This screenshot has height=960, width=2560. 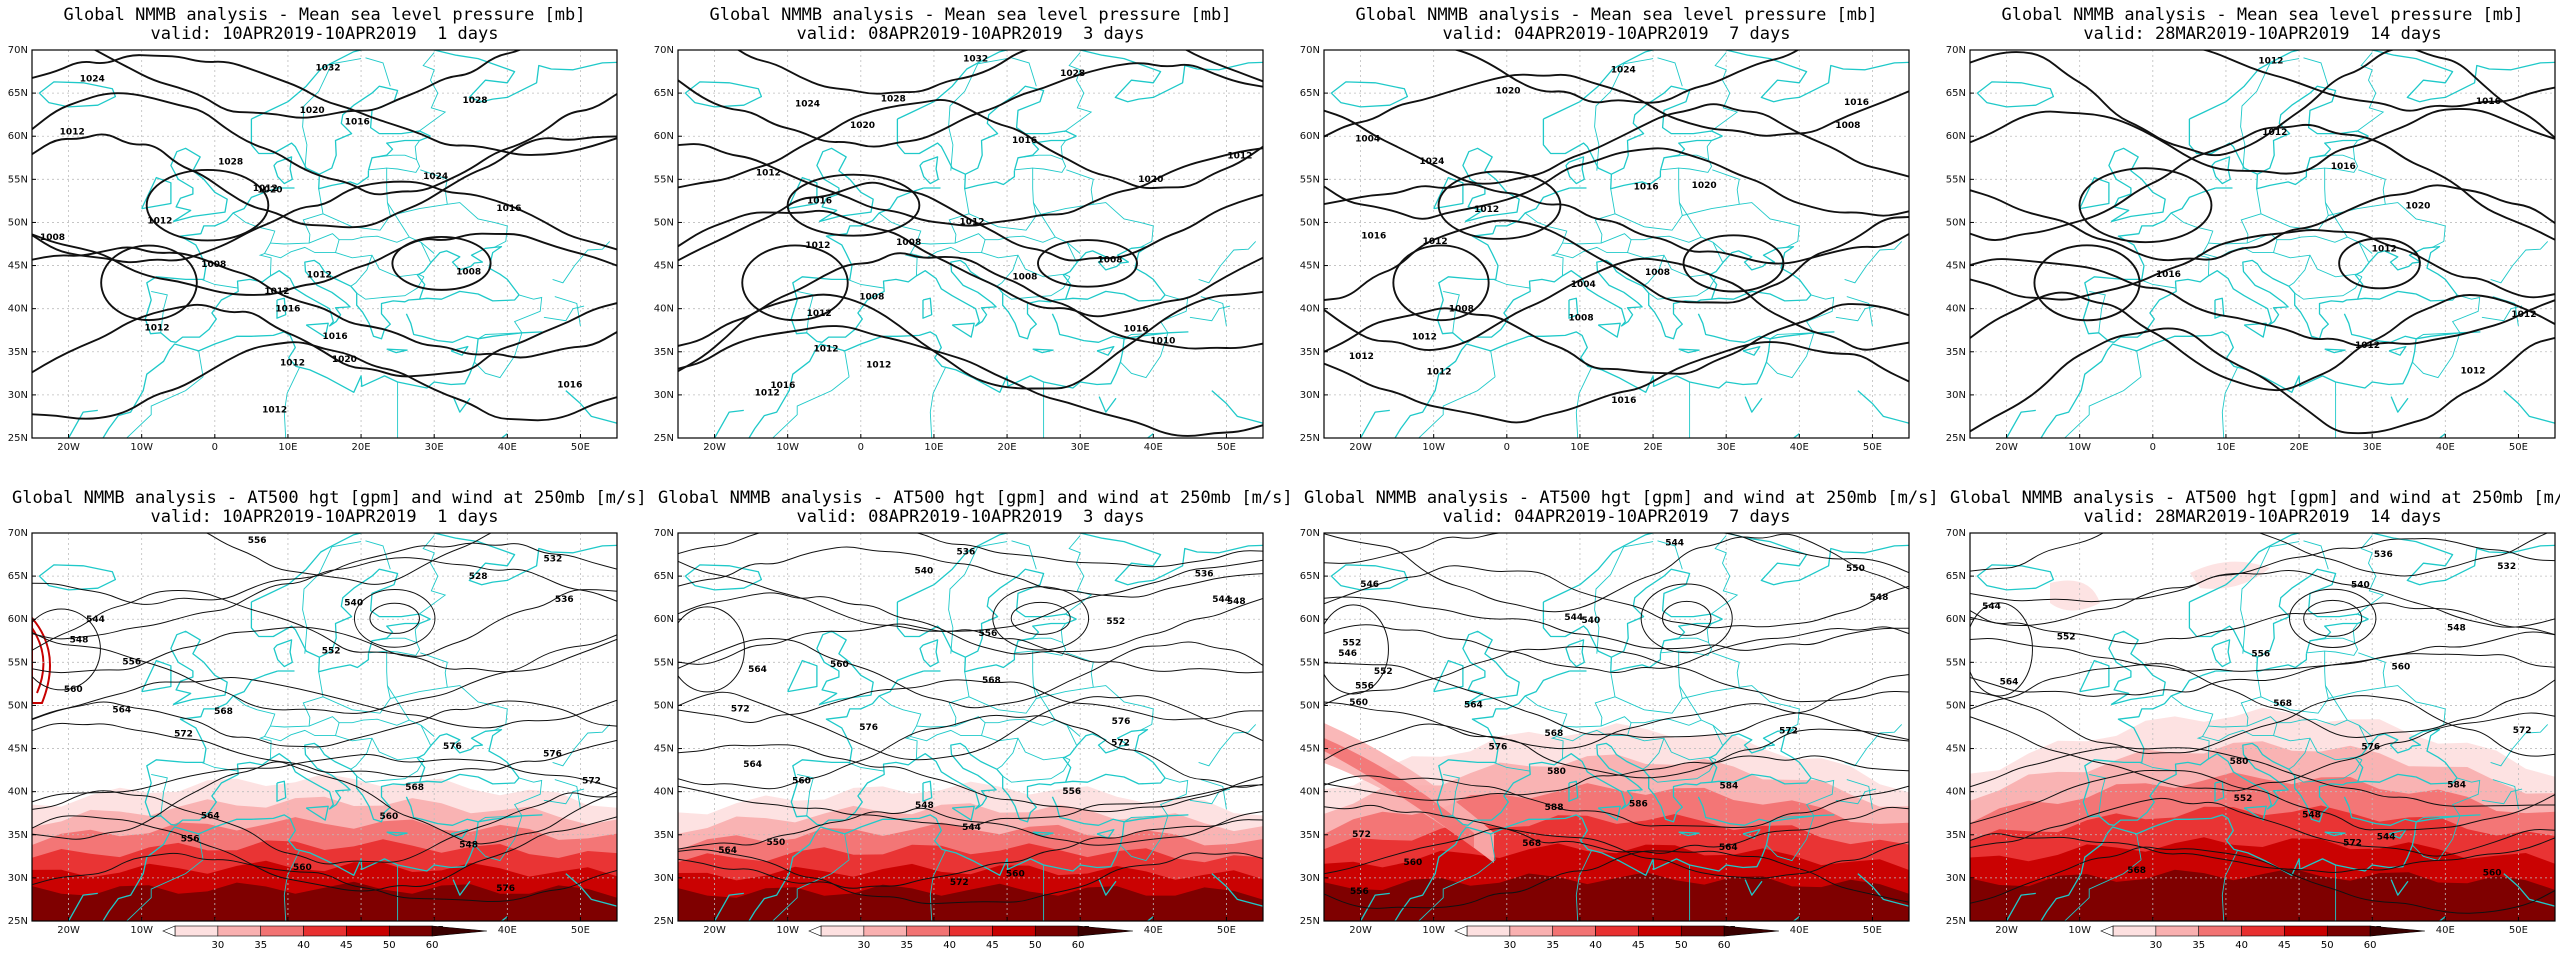 What do you see at coordinates (1956, 576) in the screenshot?
I see `lat-tick-label: 65N` at bounding box center [1956, 576].